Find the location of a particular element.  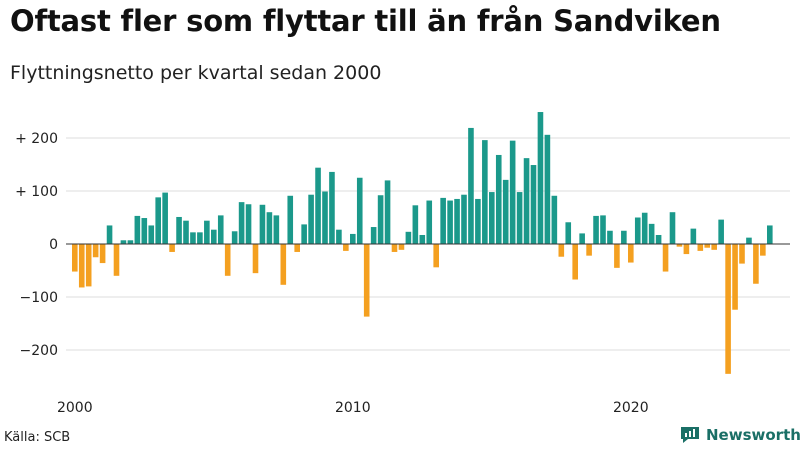

brand-name: Newsworthy is located at coordinates (753, 435).